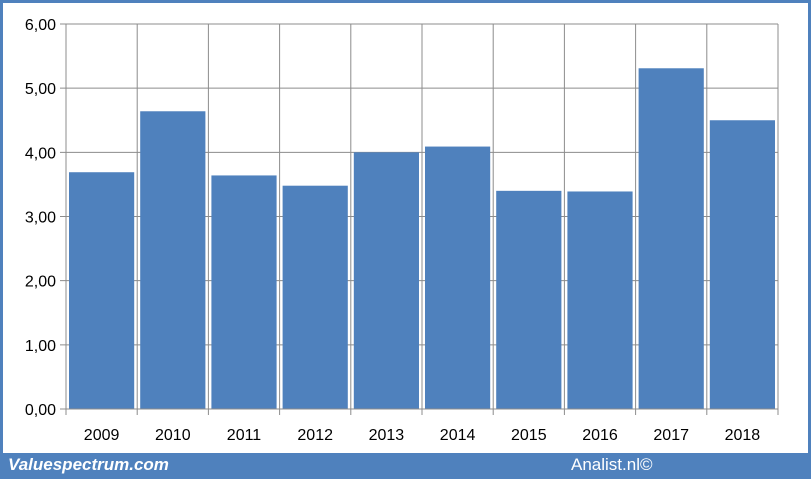 This screenshot has width=811, height=479. What do you see at coordinates (458, 277) in the screenshot?
I see `bar-2014` at bounding box center [458, 277].